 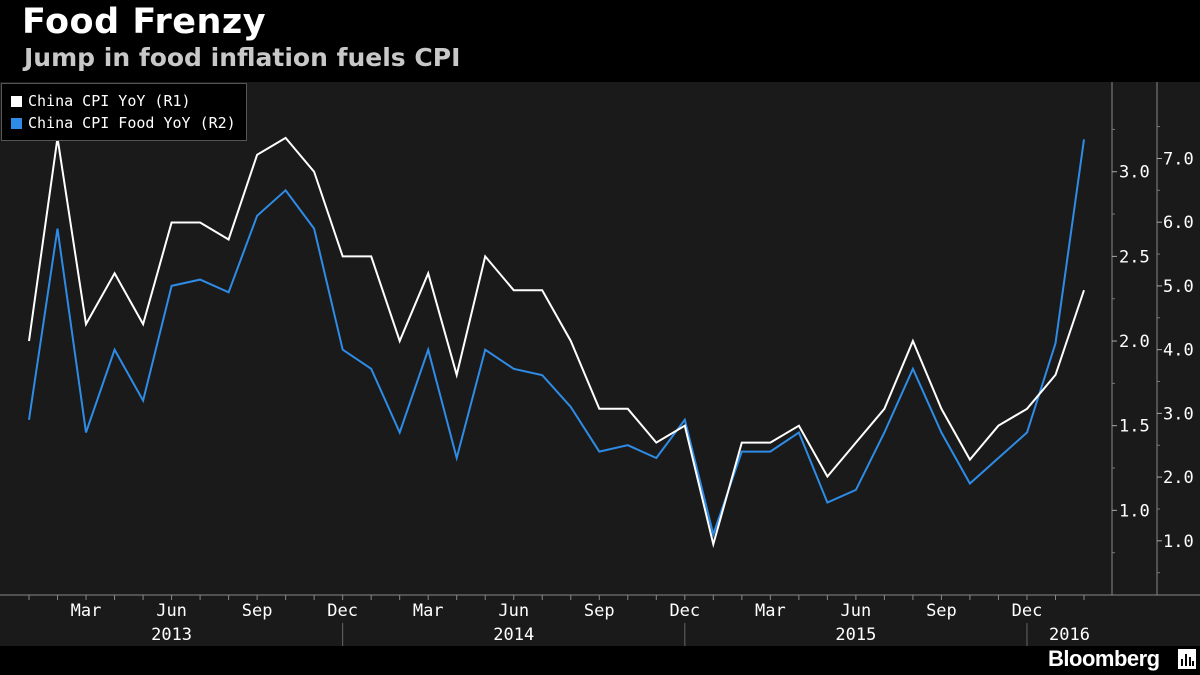 What do you see at coordinates (855, 635) in the screenshot?
I see `x-year-label: 2015` at bounding box center [855, 635].